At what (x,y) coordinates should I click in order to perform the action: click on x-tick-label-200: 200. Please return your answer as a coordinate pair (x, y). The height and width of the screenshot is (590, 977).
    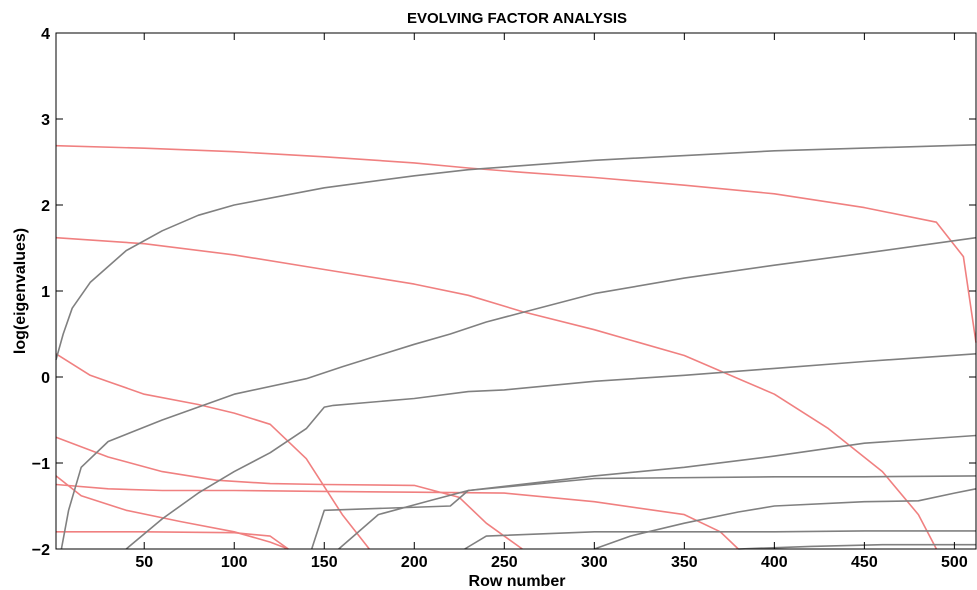
    Looking at the image, I should click on (414, 562).